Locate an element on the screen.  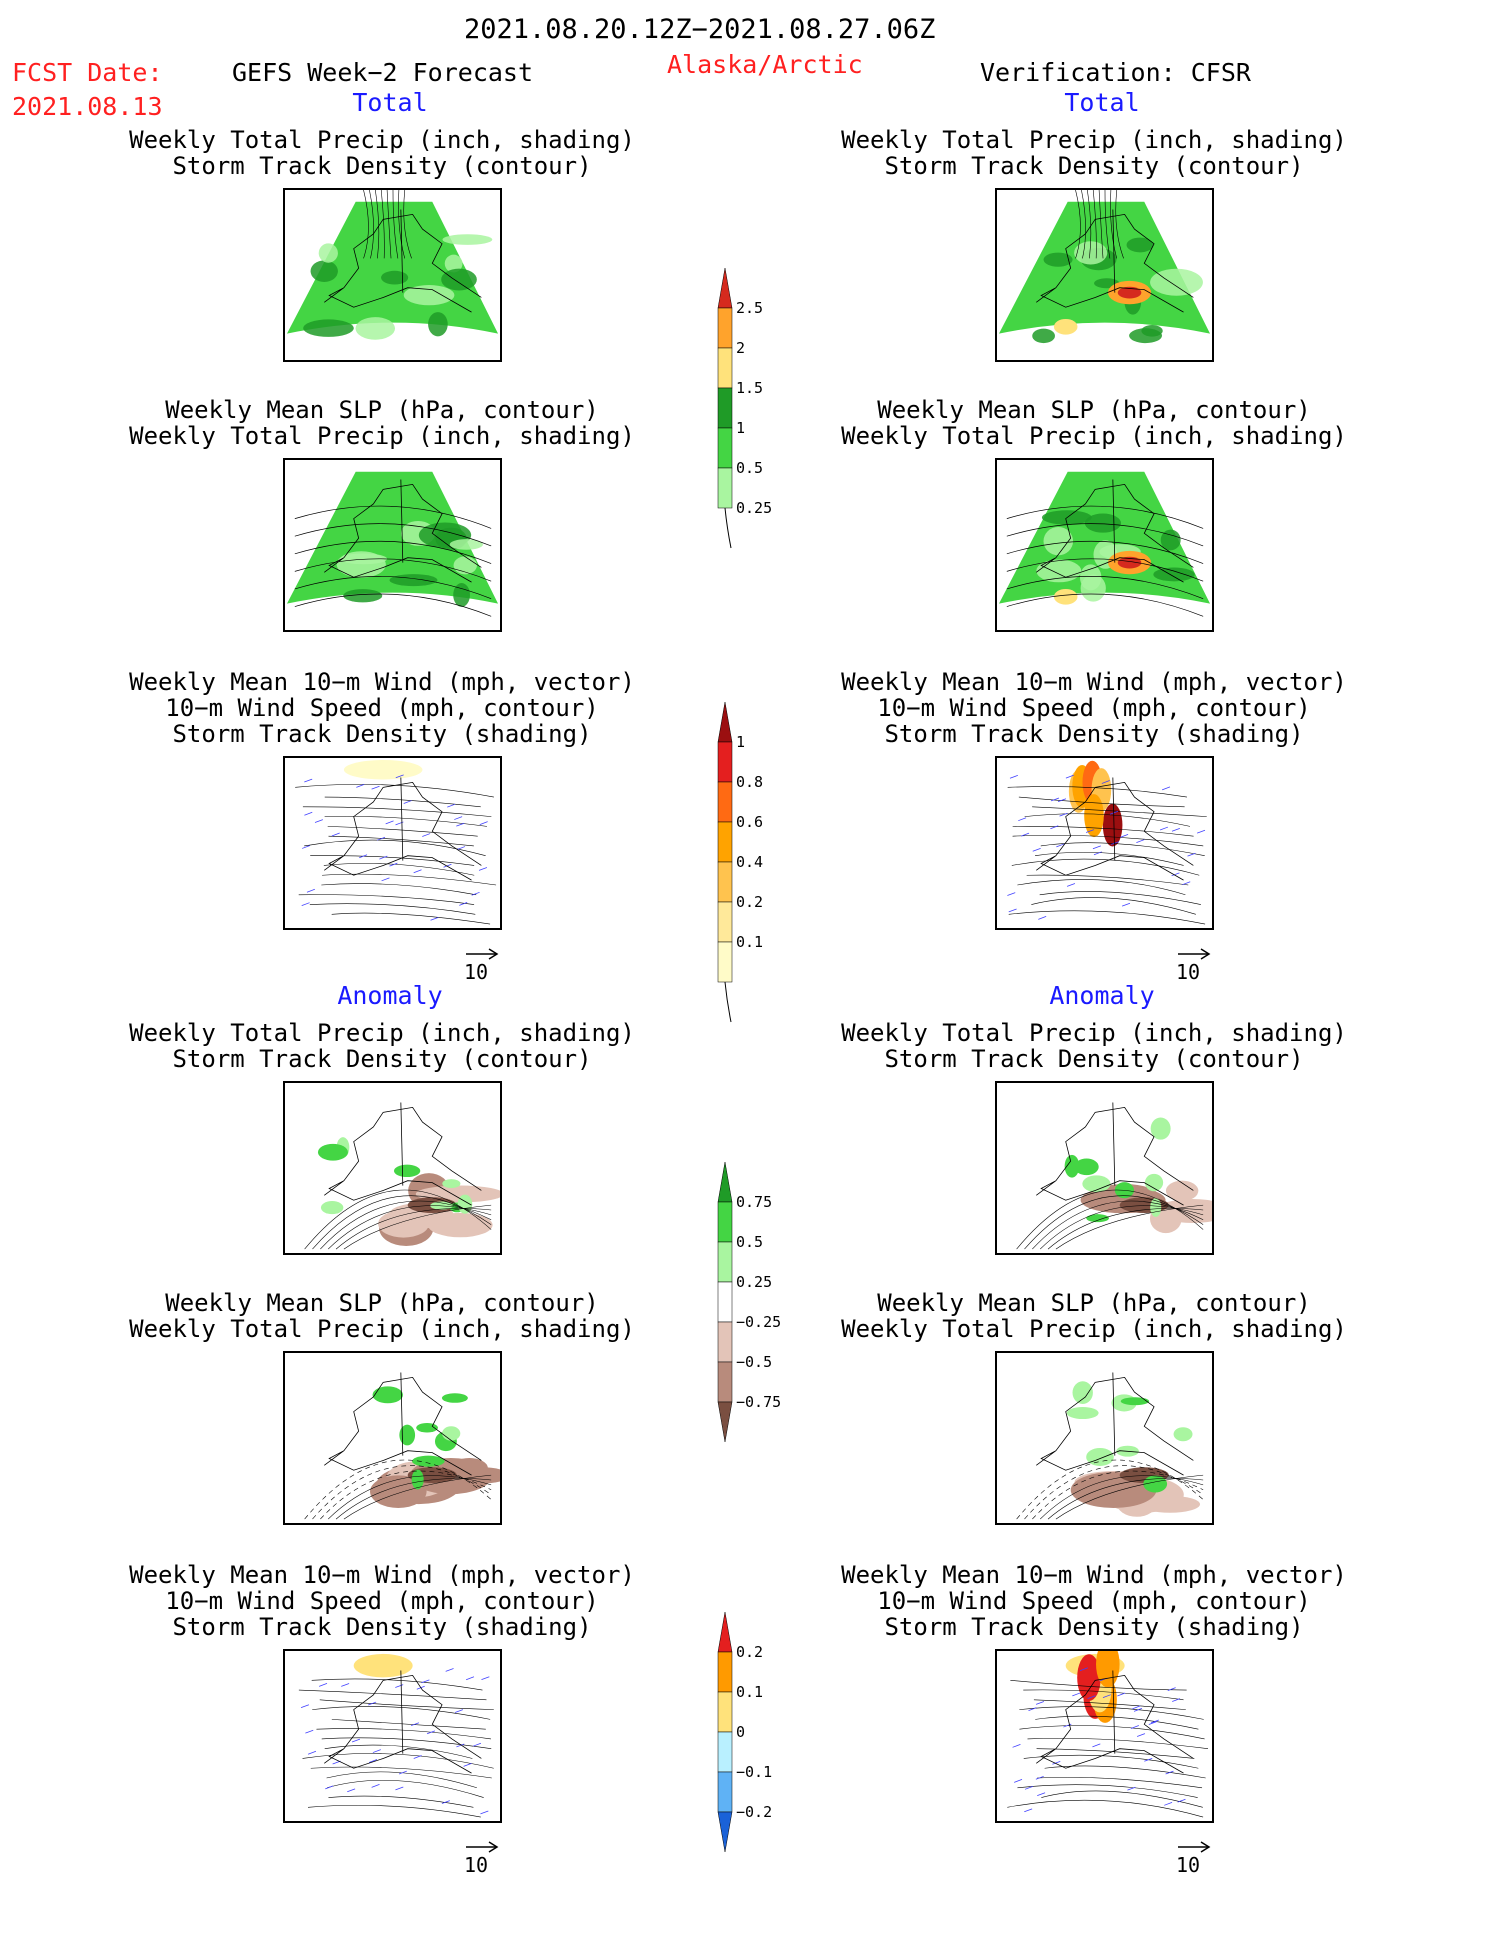
map-anomaly-precip-forecast is located at coordinates (392, 1168).